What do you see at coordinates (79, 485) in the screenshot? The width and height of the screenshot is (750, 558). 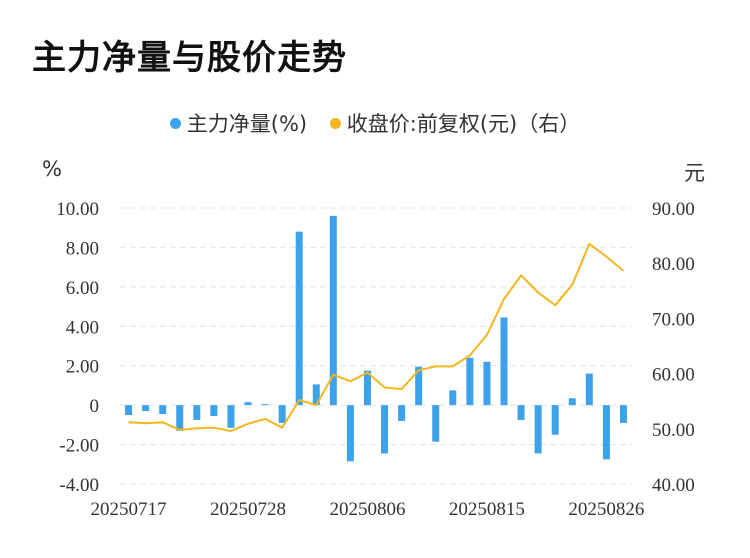 I see `left-axis-tick-label: -4.00` at bounding box center [79, 485].